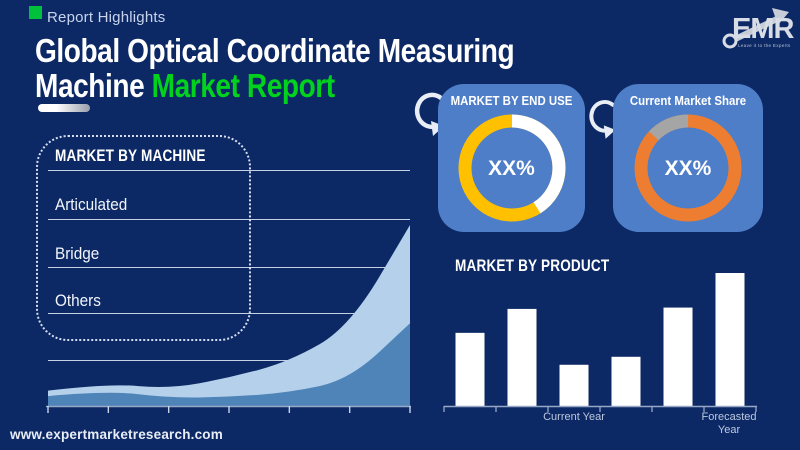 The height and width of the screenshot is (450, 800). Describe the element at coordinates (730, 41) in the screenshot. I see `logo-ring-icon` at that location.